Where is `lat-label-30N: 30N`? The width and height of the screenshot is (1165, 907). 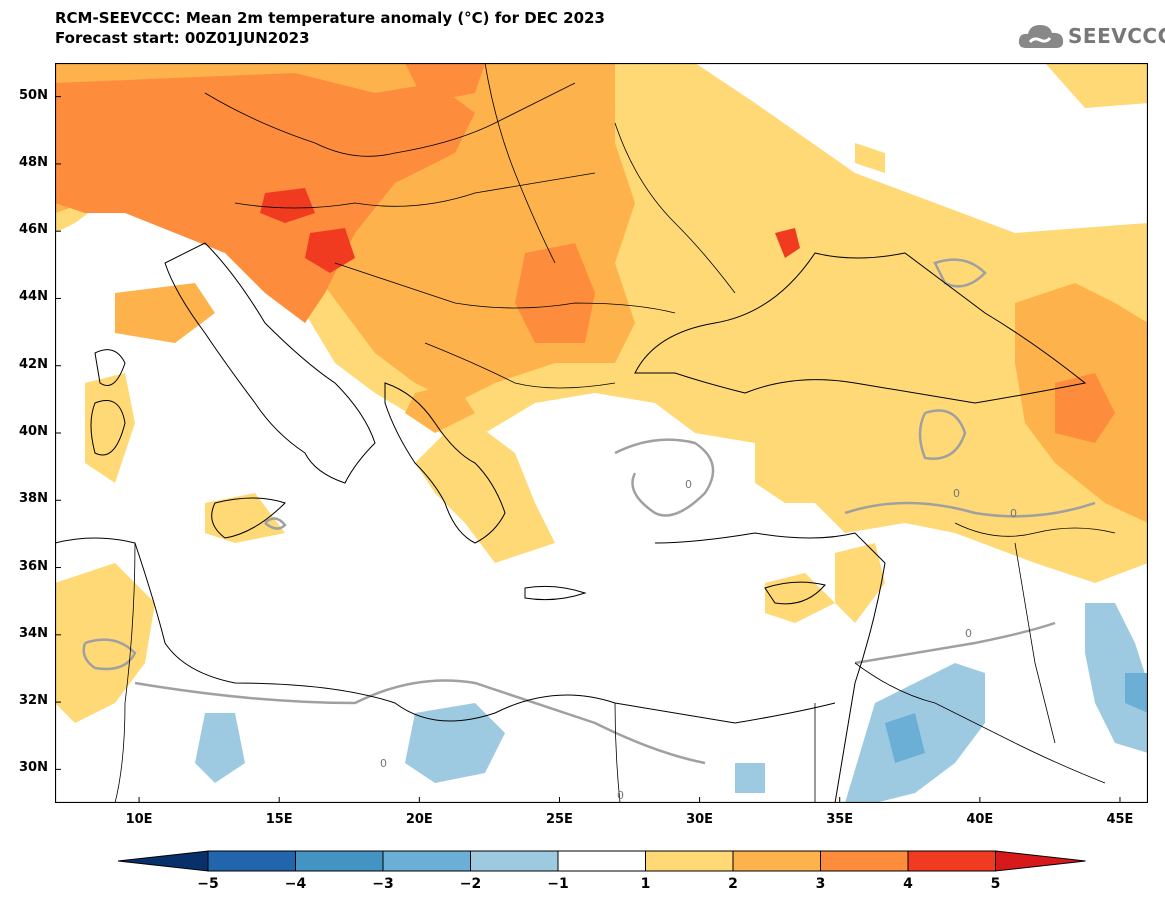
lat-label-30N: 30N is located at coordinates (33, 768).